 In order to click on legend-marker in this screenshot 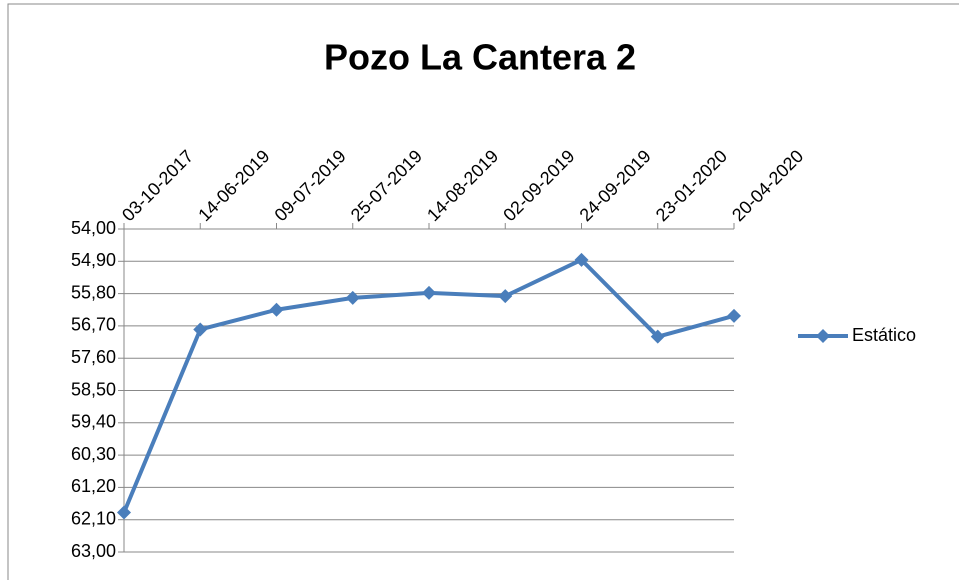, I will do `click(823, 336)`.